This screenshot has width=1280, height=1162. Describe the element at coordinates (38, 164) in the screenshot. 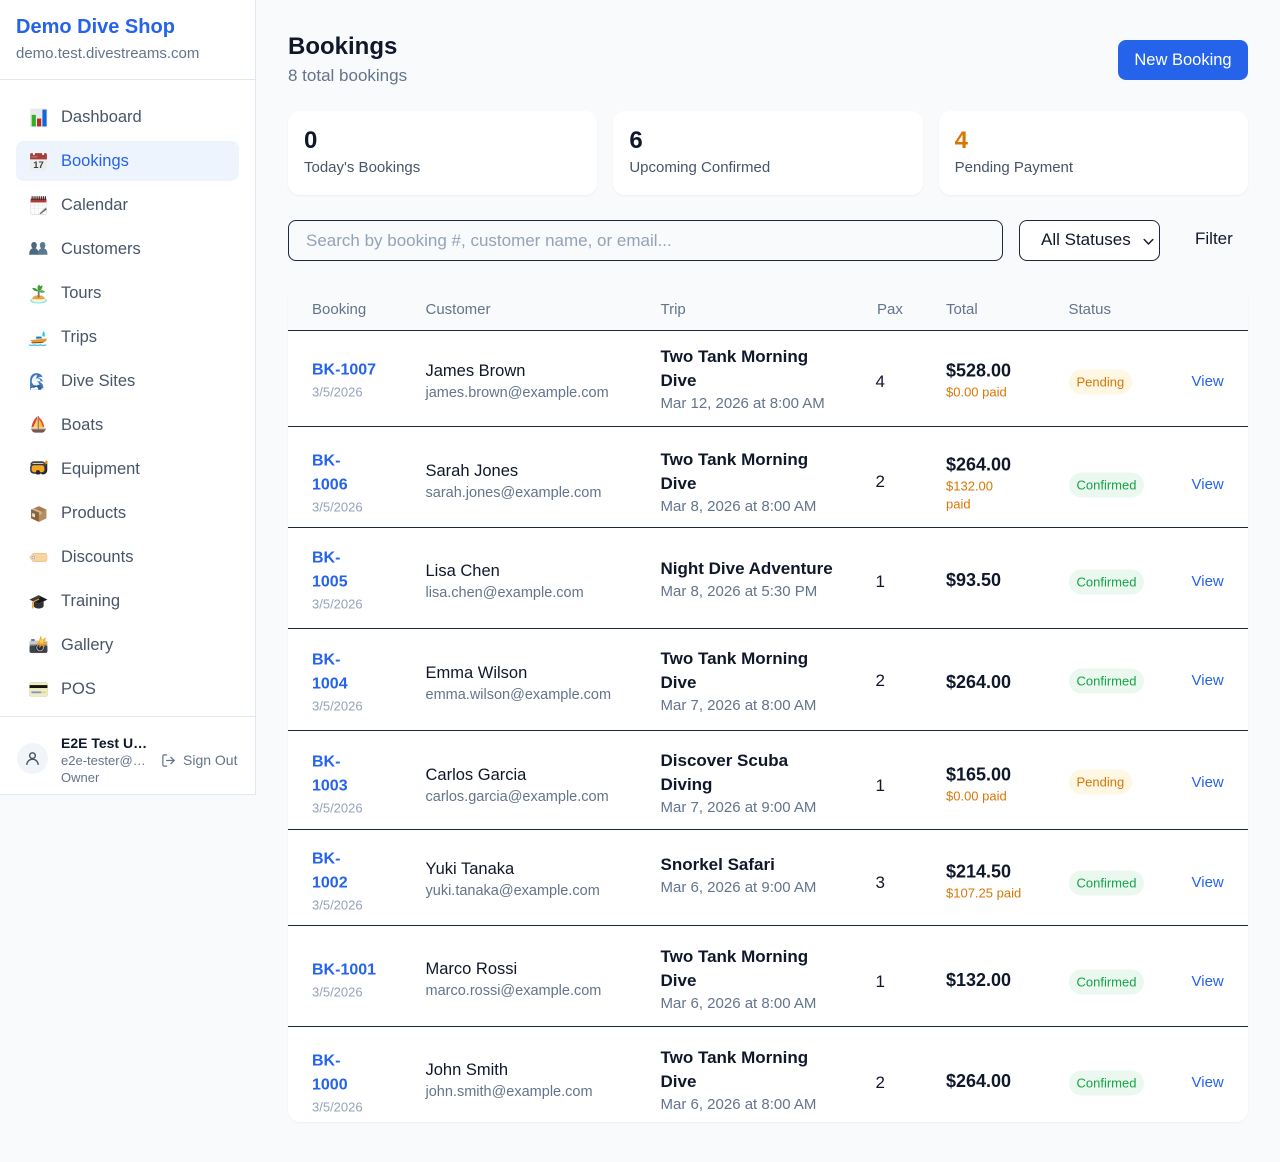

I see `svg-text: 17` at that location.